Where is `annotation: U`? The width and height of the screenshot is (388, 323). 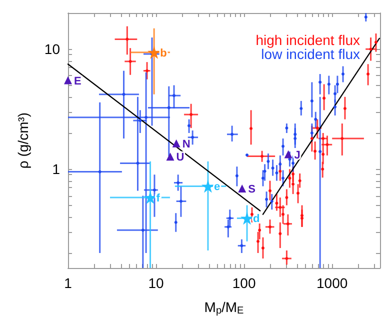 annotation: U is located at coordinates (180, 158).